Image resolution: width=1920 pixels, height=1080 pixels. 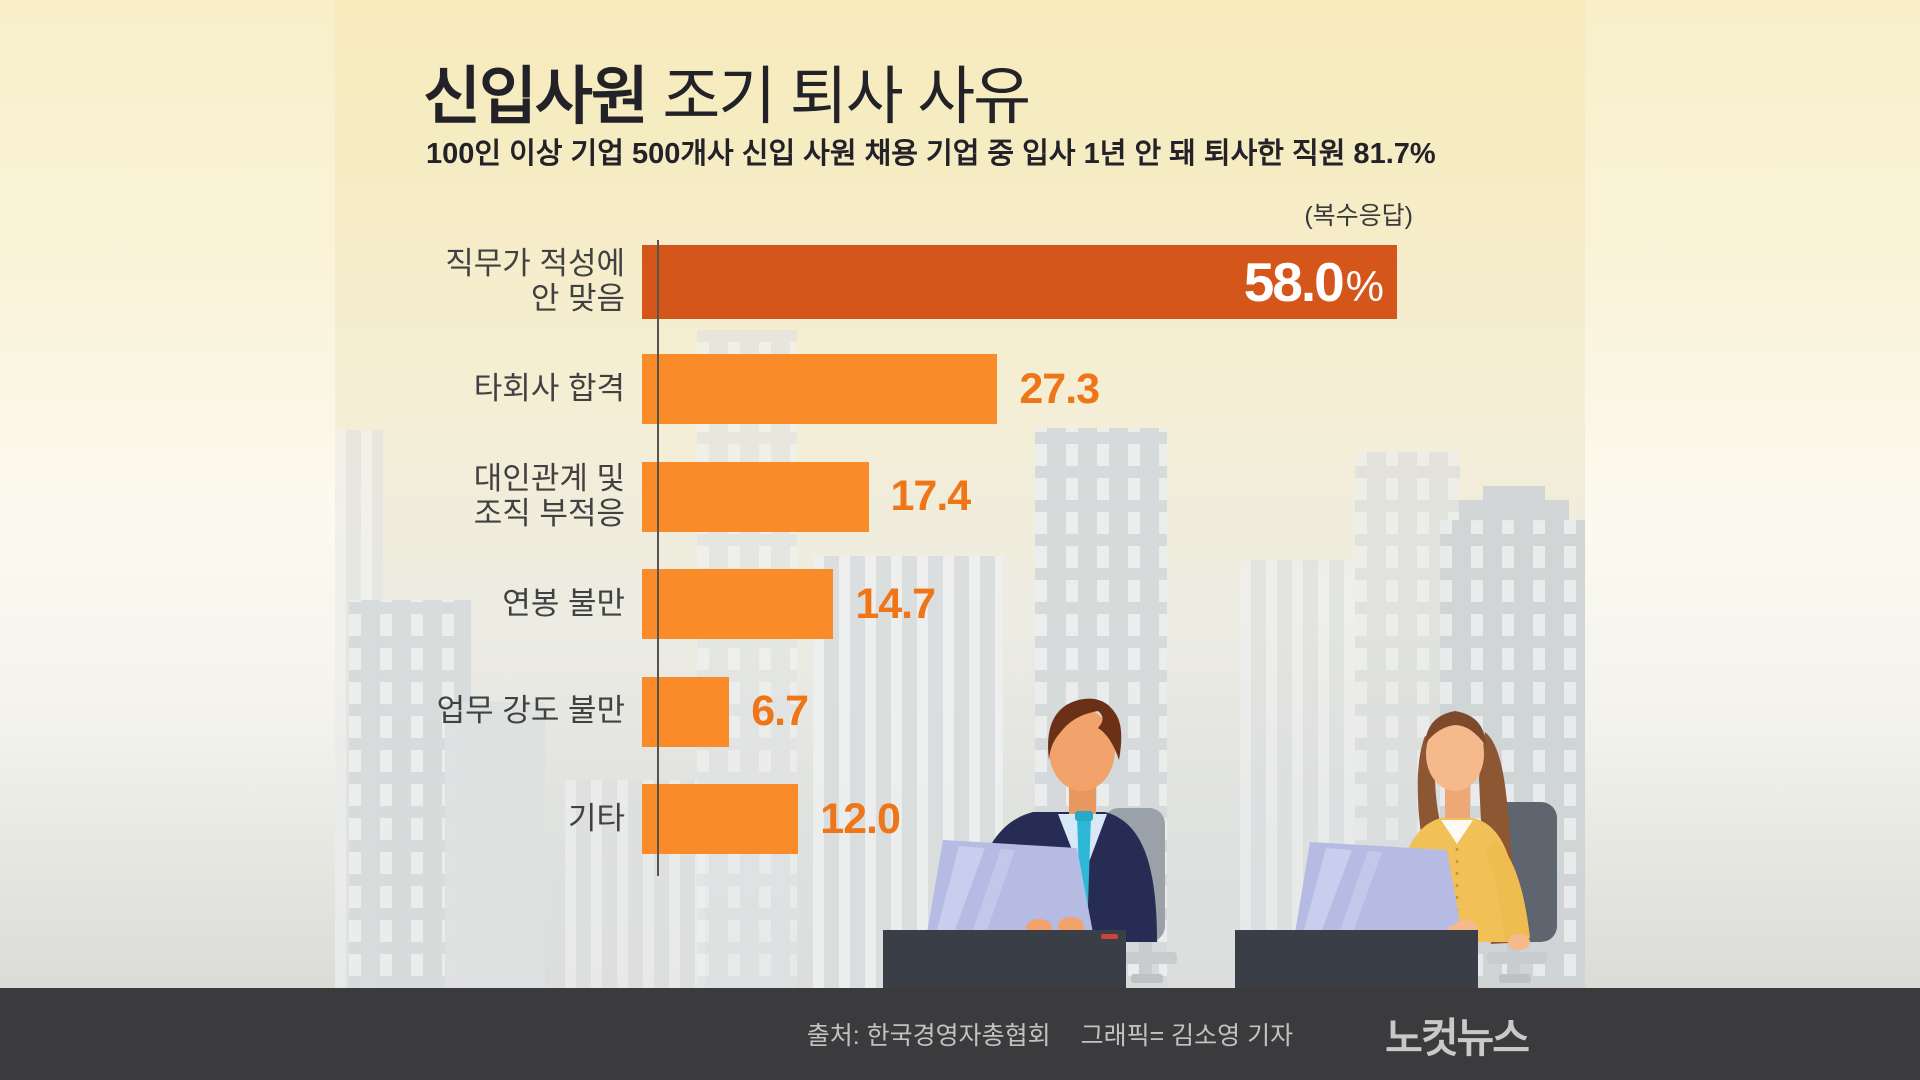 I want to click on bar-value: 58.0%, so click(x=1314, y=282).